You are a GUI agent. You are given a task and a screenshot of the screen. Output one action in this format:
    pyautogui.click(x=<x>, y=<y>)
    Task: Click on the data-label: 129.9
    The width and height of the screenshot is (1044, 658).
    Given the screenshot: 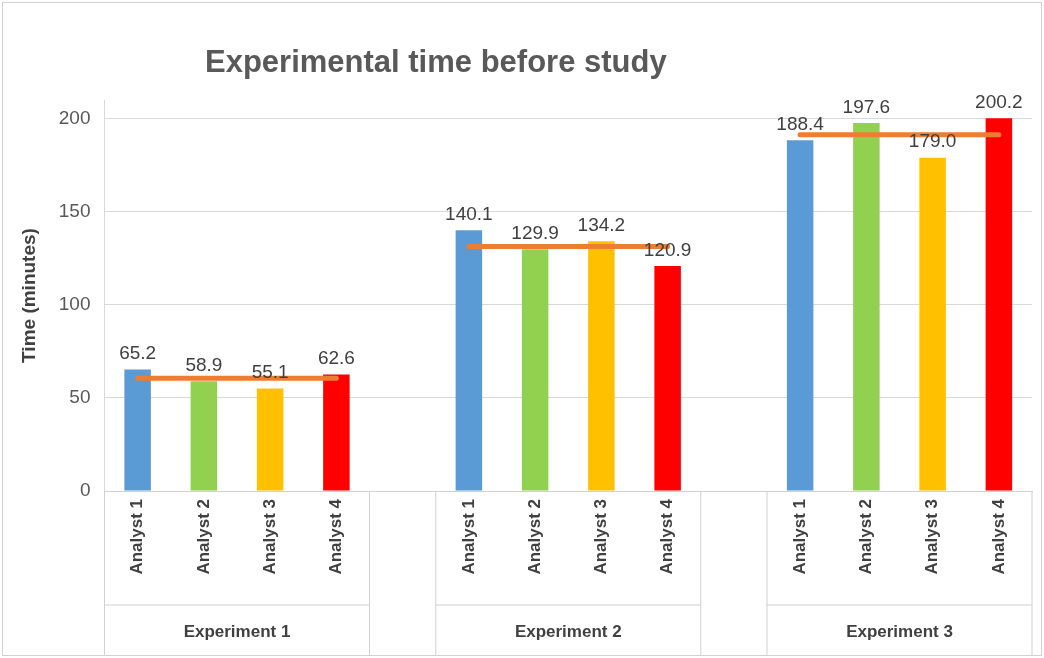 What is the action you would take?
    pyautogui.click(x=535, y=232)
    